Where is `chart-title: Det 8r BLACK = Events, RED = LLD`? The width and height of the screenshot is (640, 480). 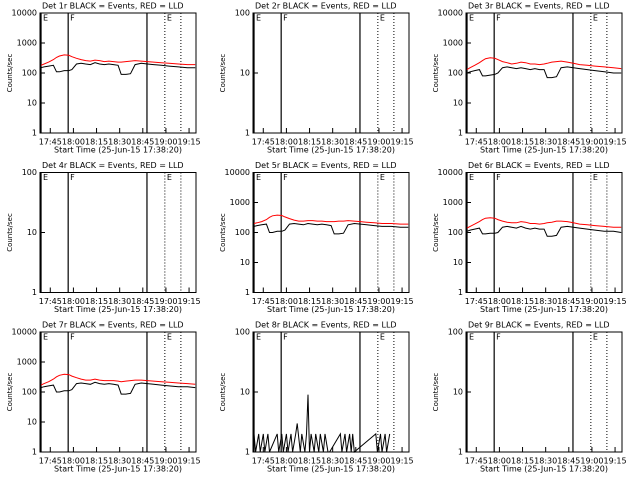
chart-title: Det 8r BLACK = Events, RED = LLD is located at coordinates (326, 325).